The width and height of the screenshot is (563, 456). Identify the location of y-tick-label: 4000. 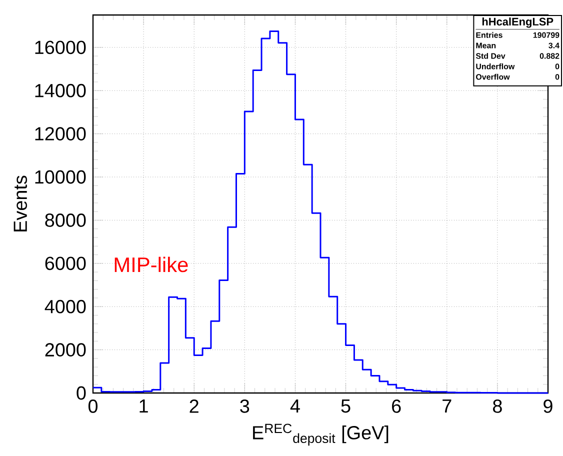
(65, 307).